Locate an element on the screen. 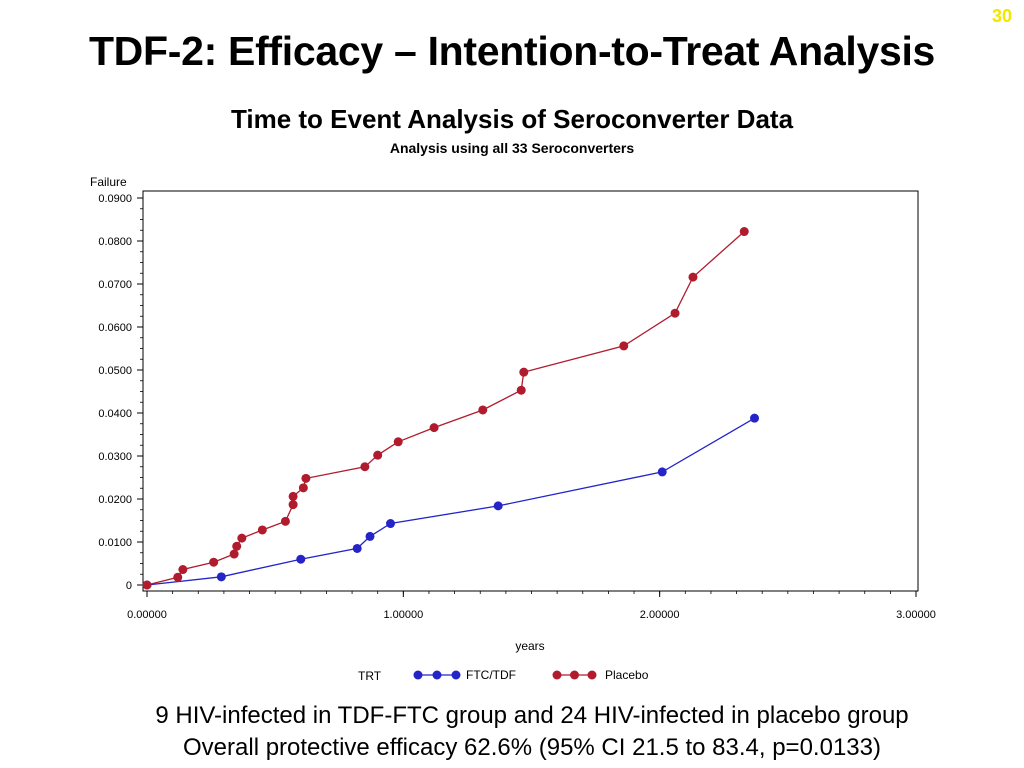 Image resolution: width=1024 pixels, height=768 pixels. y-axis-label: Failure is located at coordinates (108, 182).